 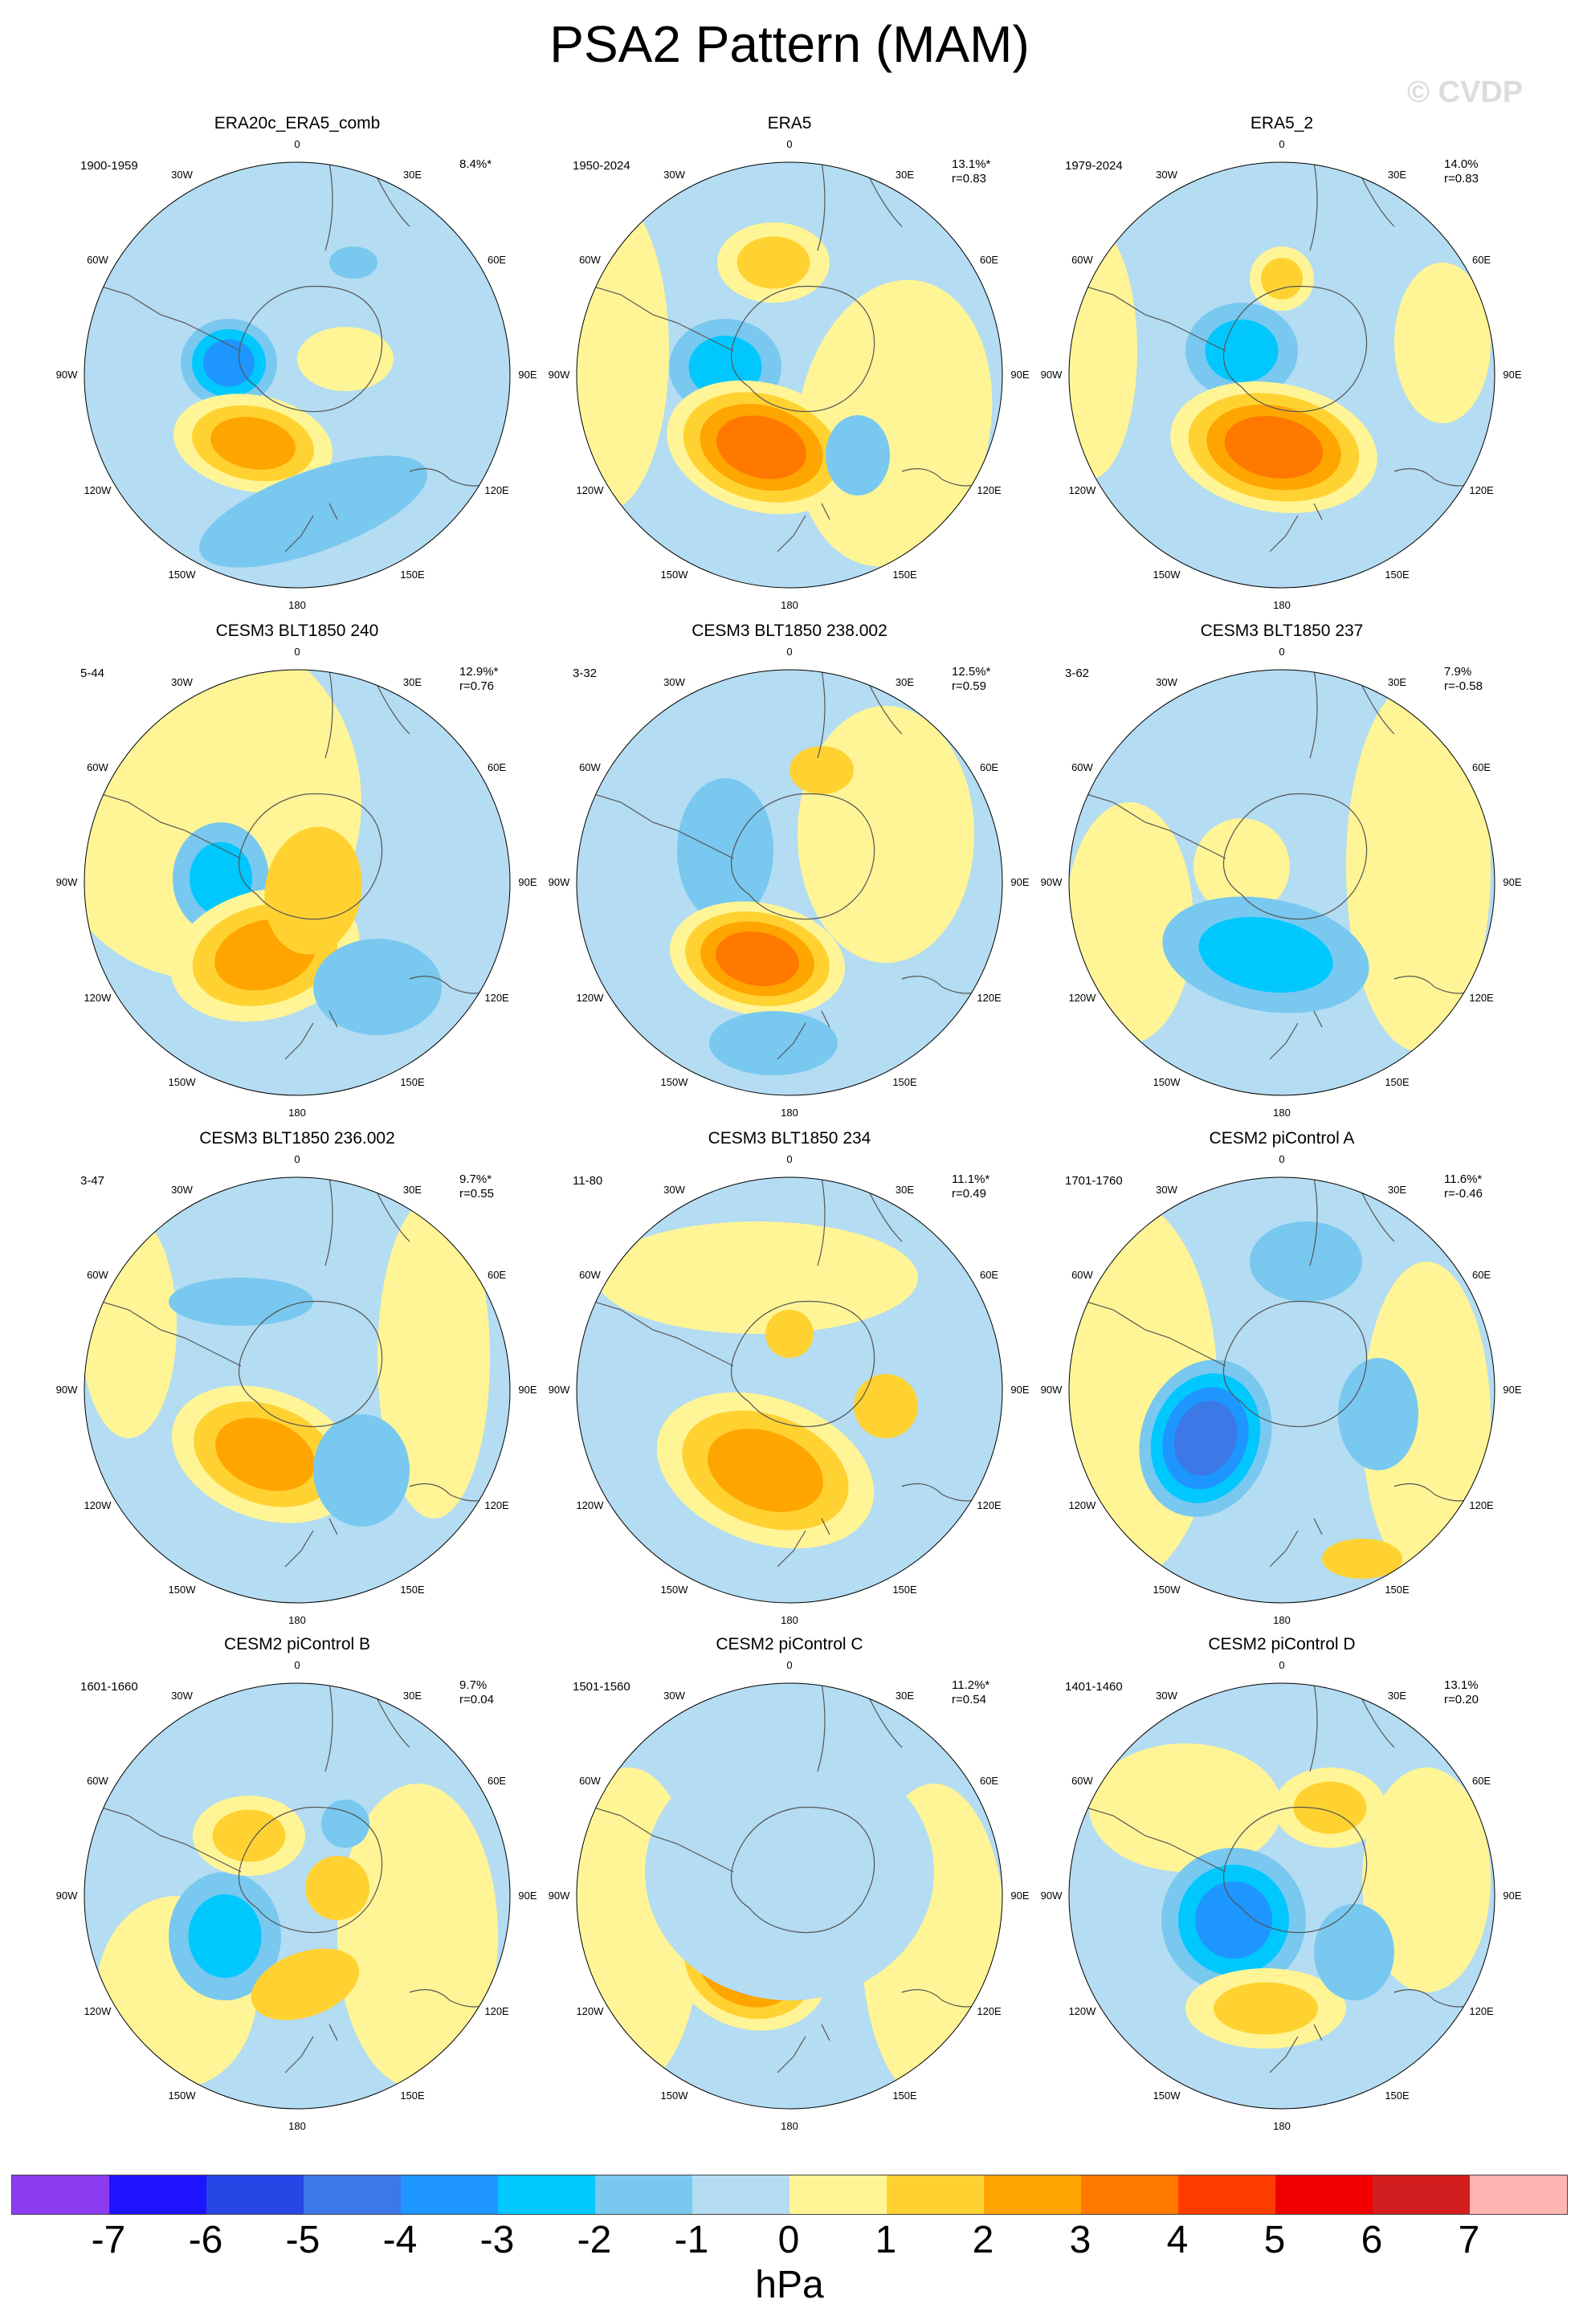 What do you see at coordinates (1372, 2240) in the screenshot?
I see `colorbar-tick-label: 6` at bounding box center [1372, 2240].